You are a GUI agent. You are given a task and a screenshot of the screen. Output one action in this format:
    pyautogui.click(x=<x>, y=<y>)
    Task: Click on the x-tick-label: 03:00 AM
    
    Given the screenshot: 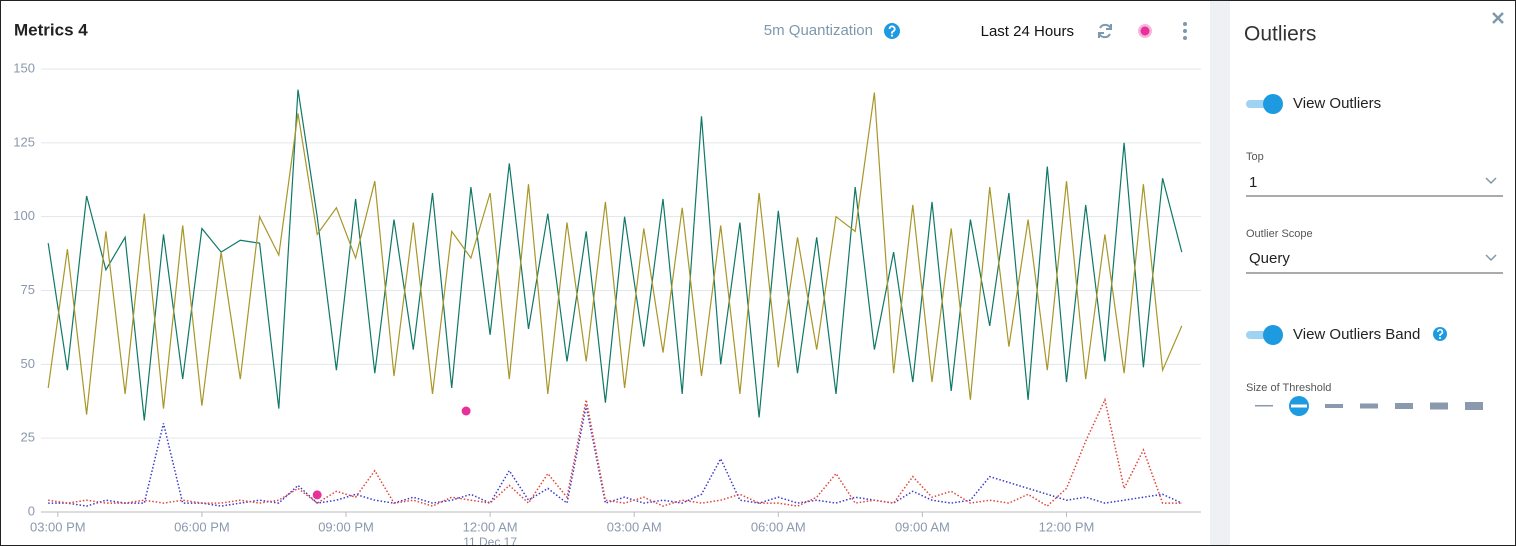 What is the action you would take?
    pyautogui.click(x=634, y=526)
    